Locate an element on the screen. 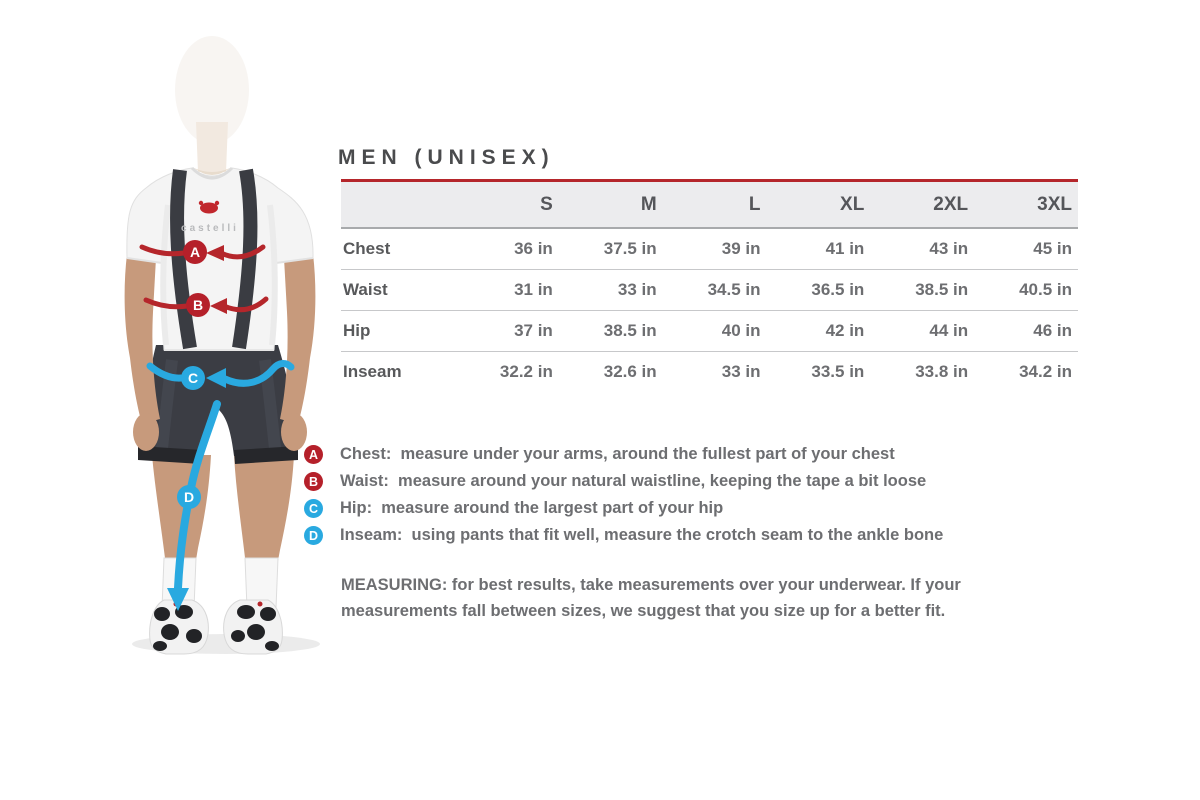  bib-straps is located at coordinates (214, 259).